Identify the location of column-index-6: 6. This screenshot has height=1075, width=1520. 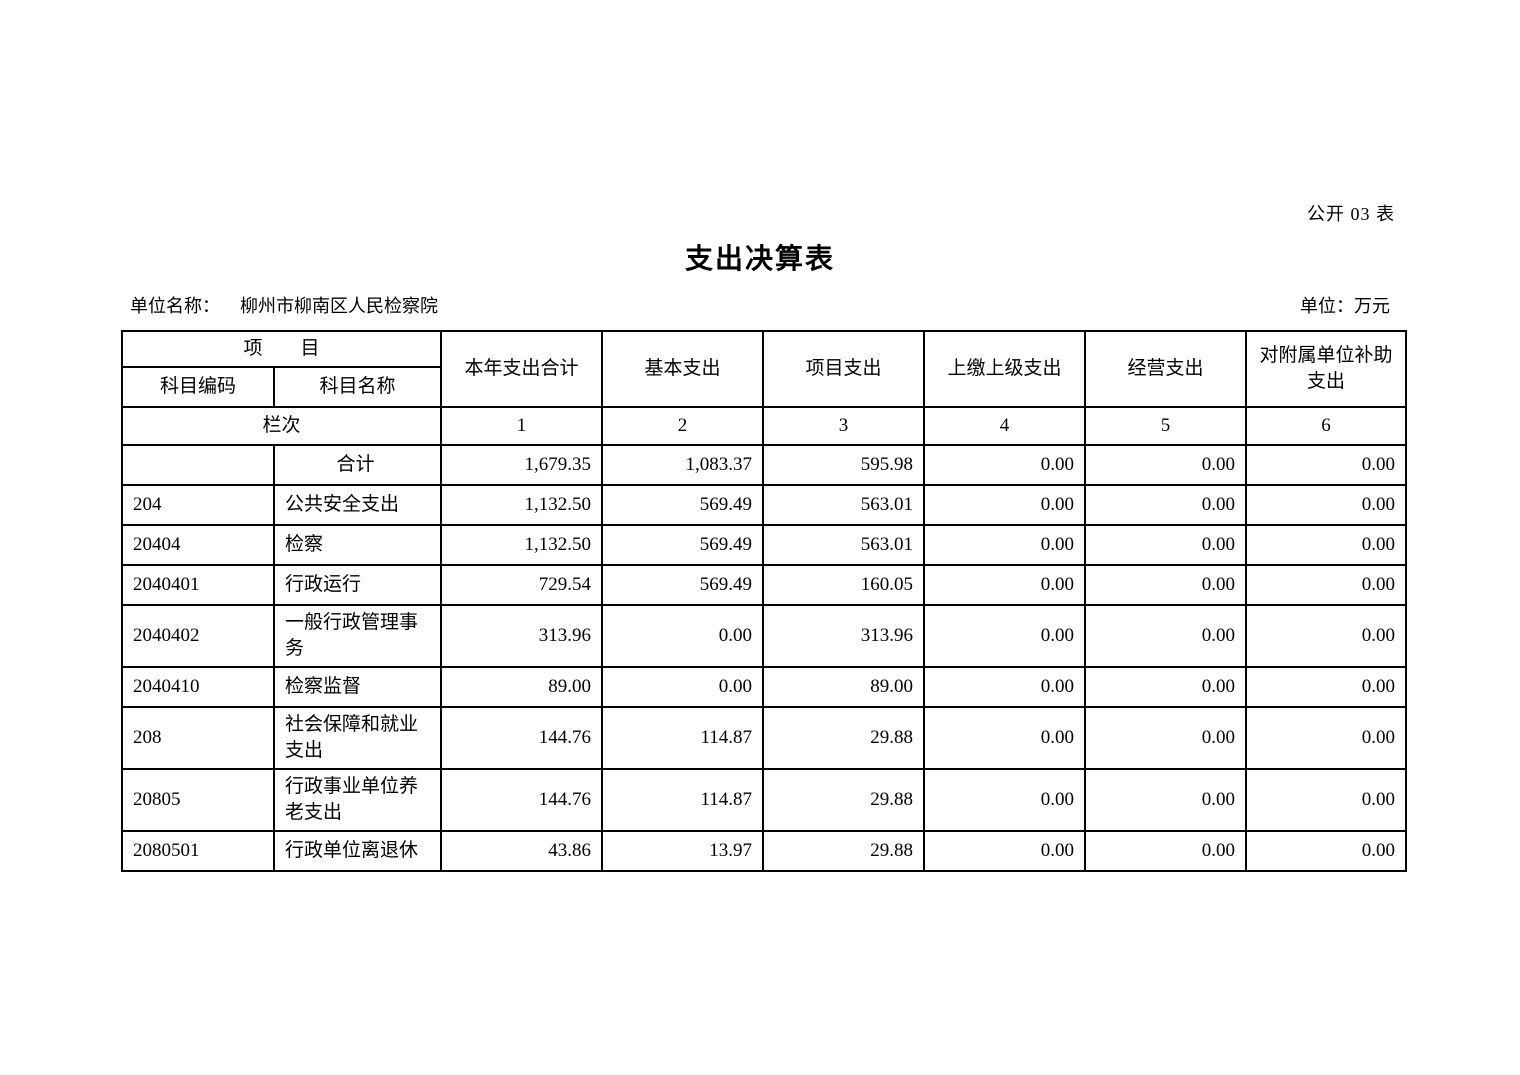
(1326, 426).